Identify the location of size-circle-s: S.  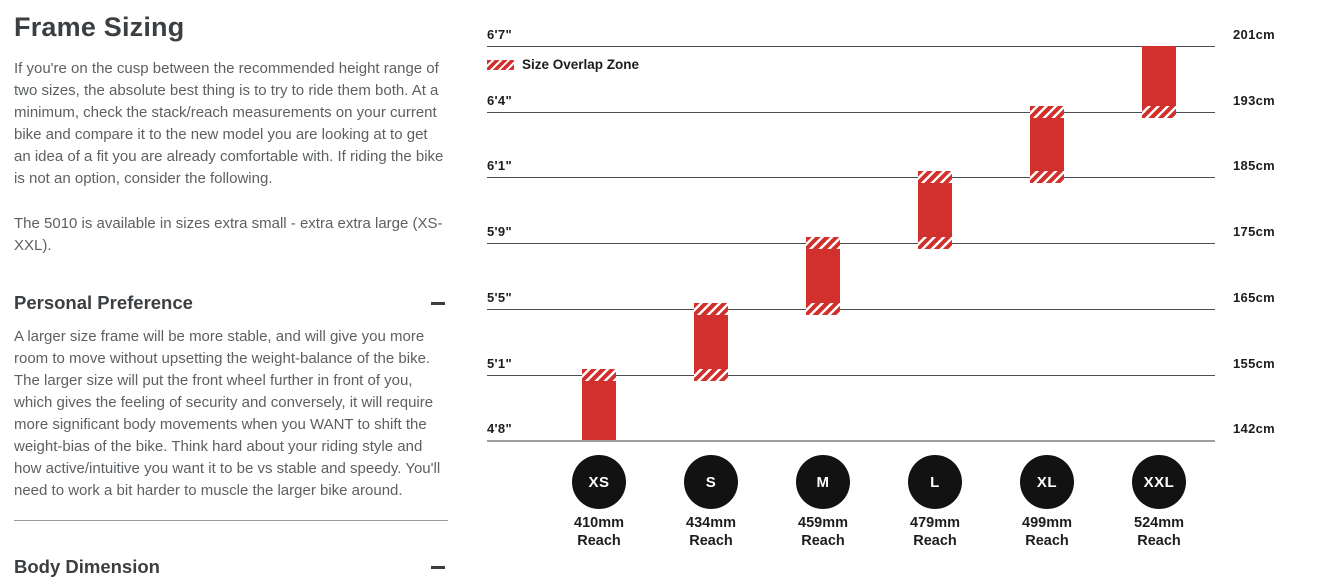
(711, 482).